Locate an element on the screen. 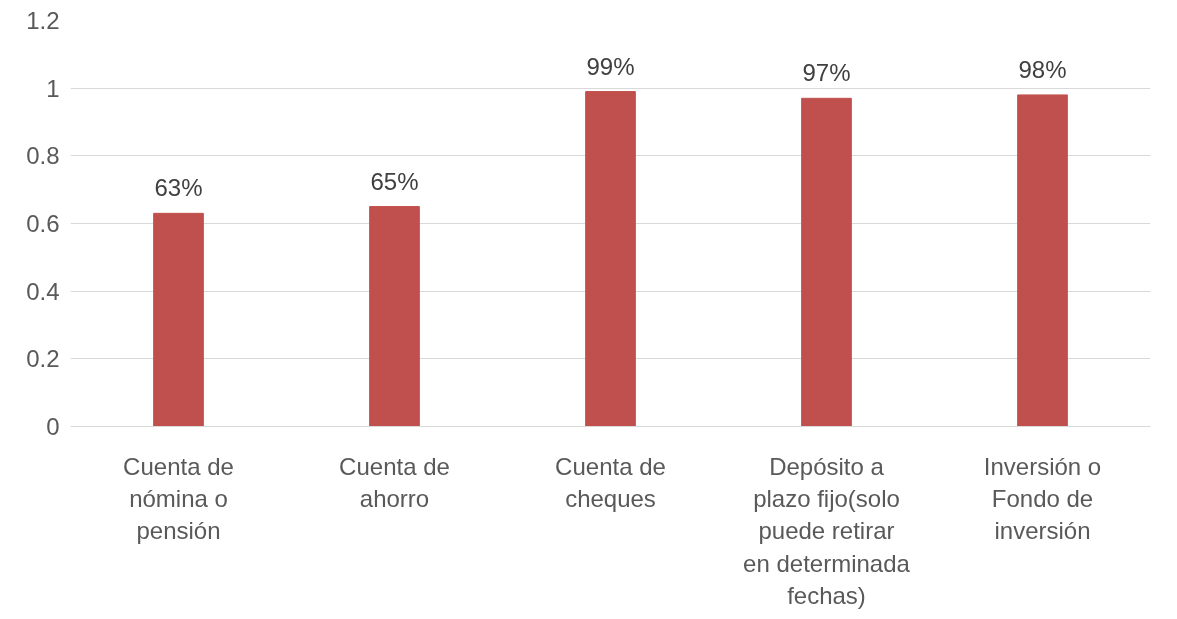 Image resolution: width=1177 pixels, height=619 pixels. x-tick-label: Depósito a plazo fijo(solo puede retirar en determinada fechas) is located at coordinates (827, 531).